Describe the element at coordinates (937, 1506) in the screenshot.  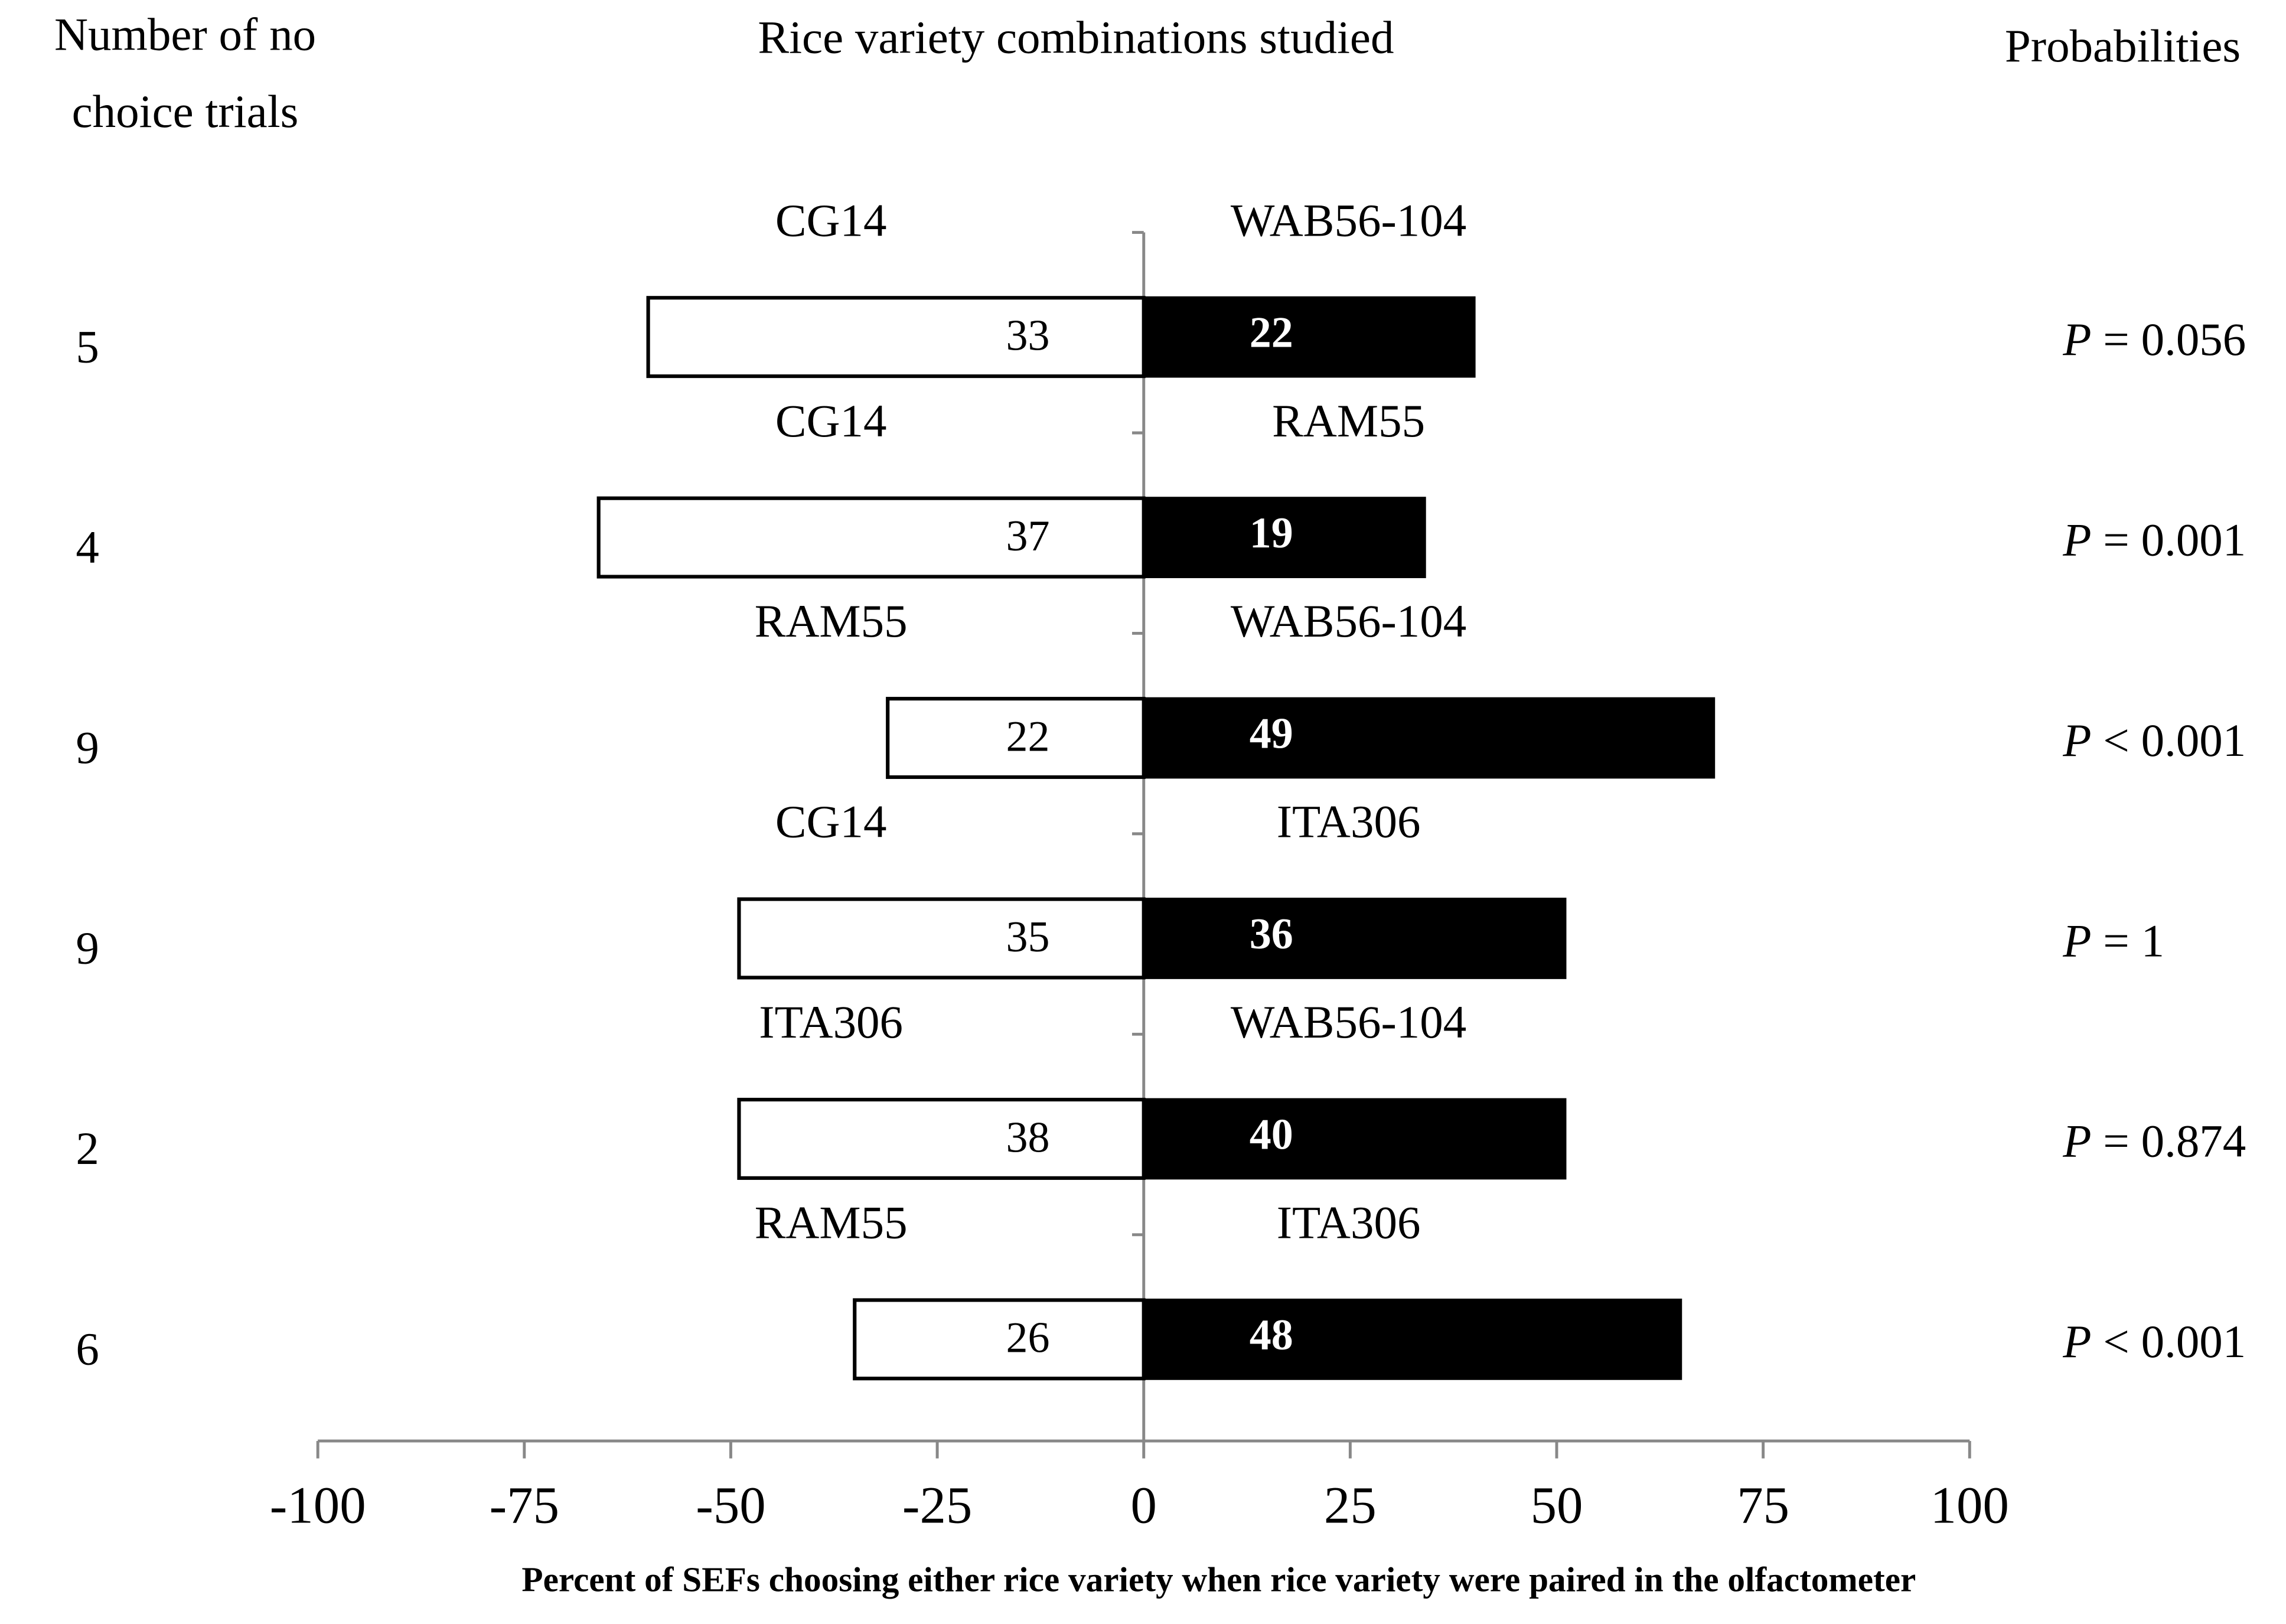
I see `x-tick-label: -25` at that location.